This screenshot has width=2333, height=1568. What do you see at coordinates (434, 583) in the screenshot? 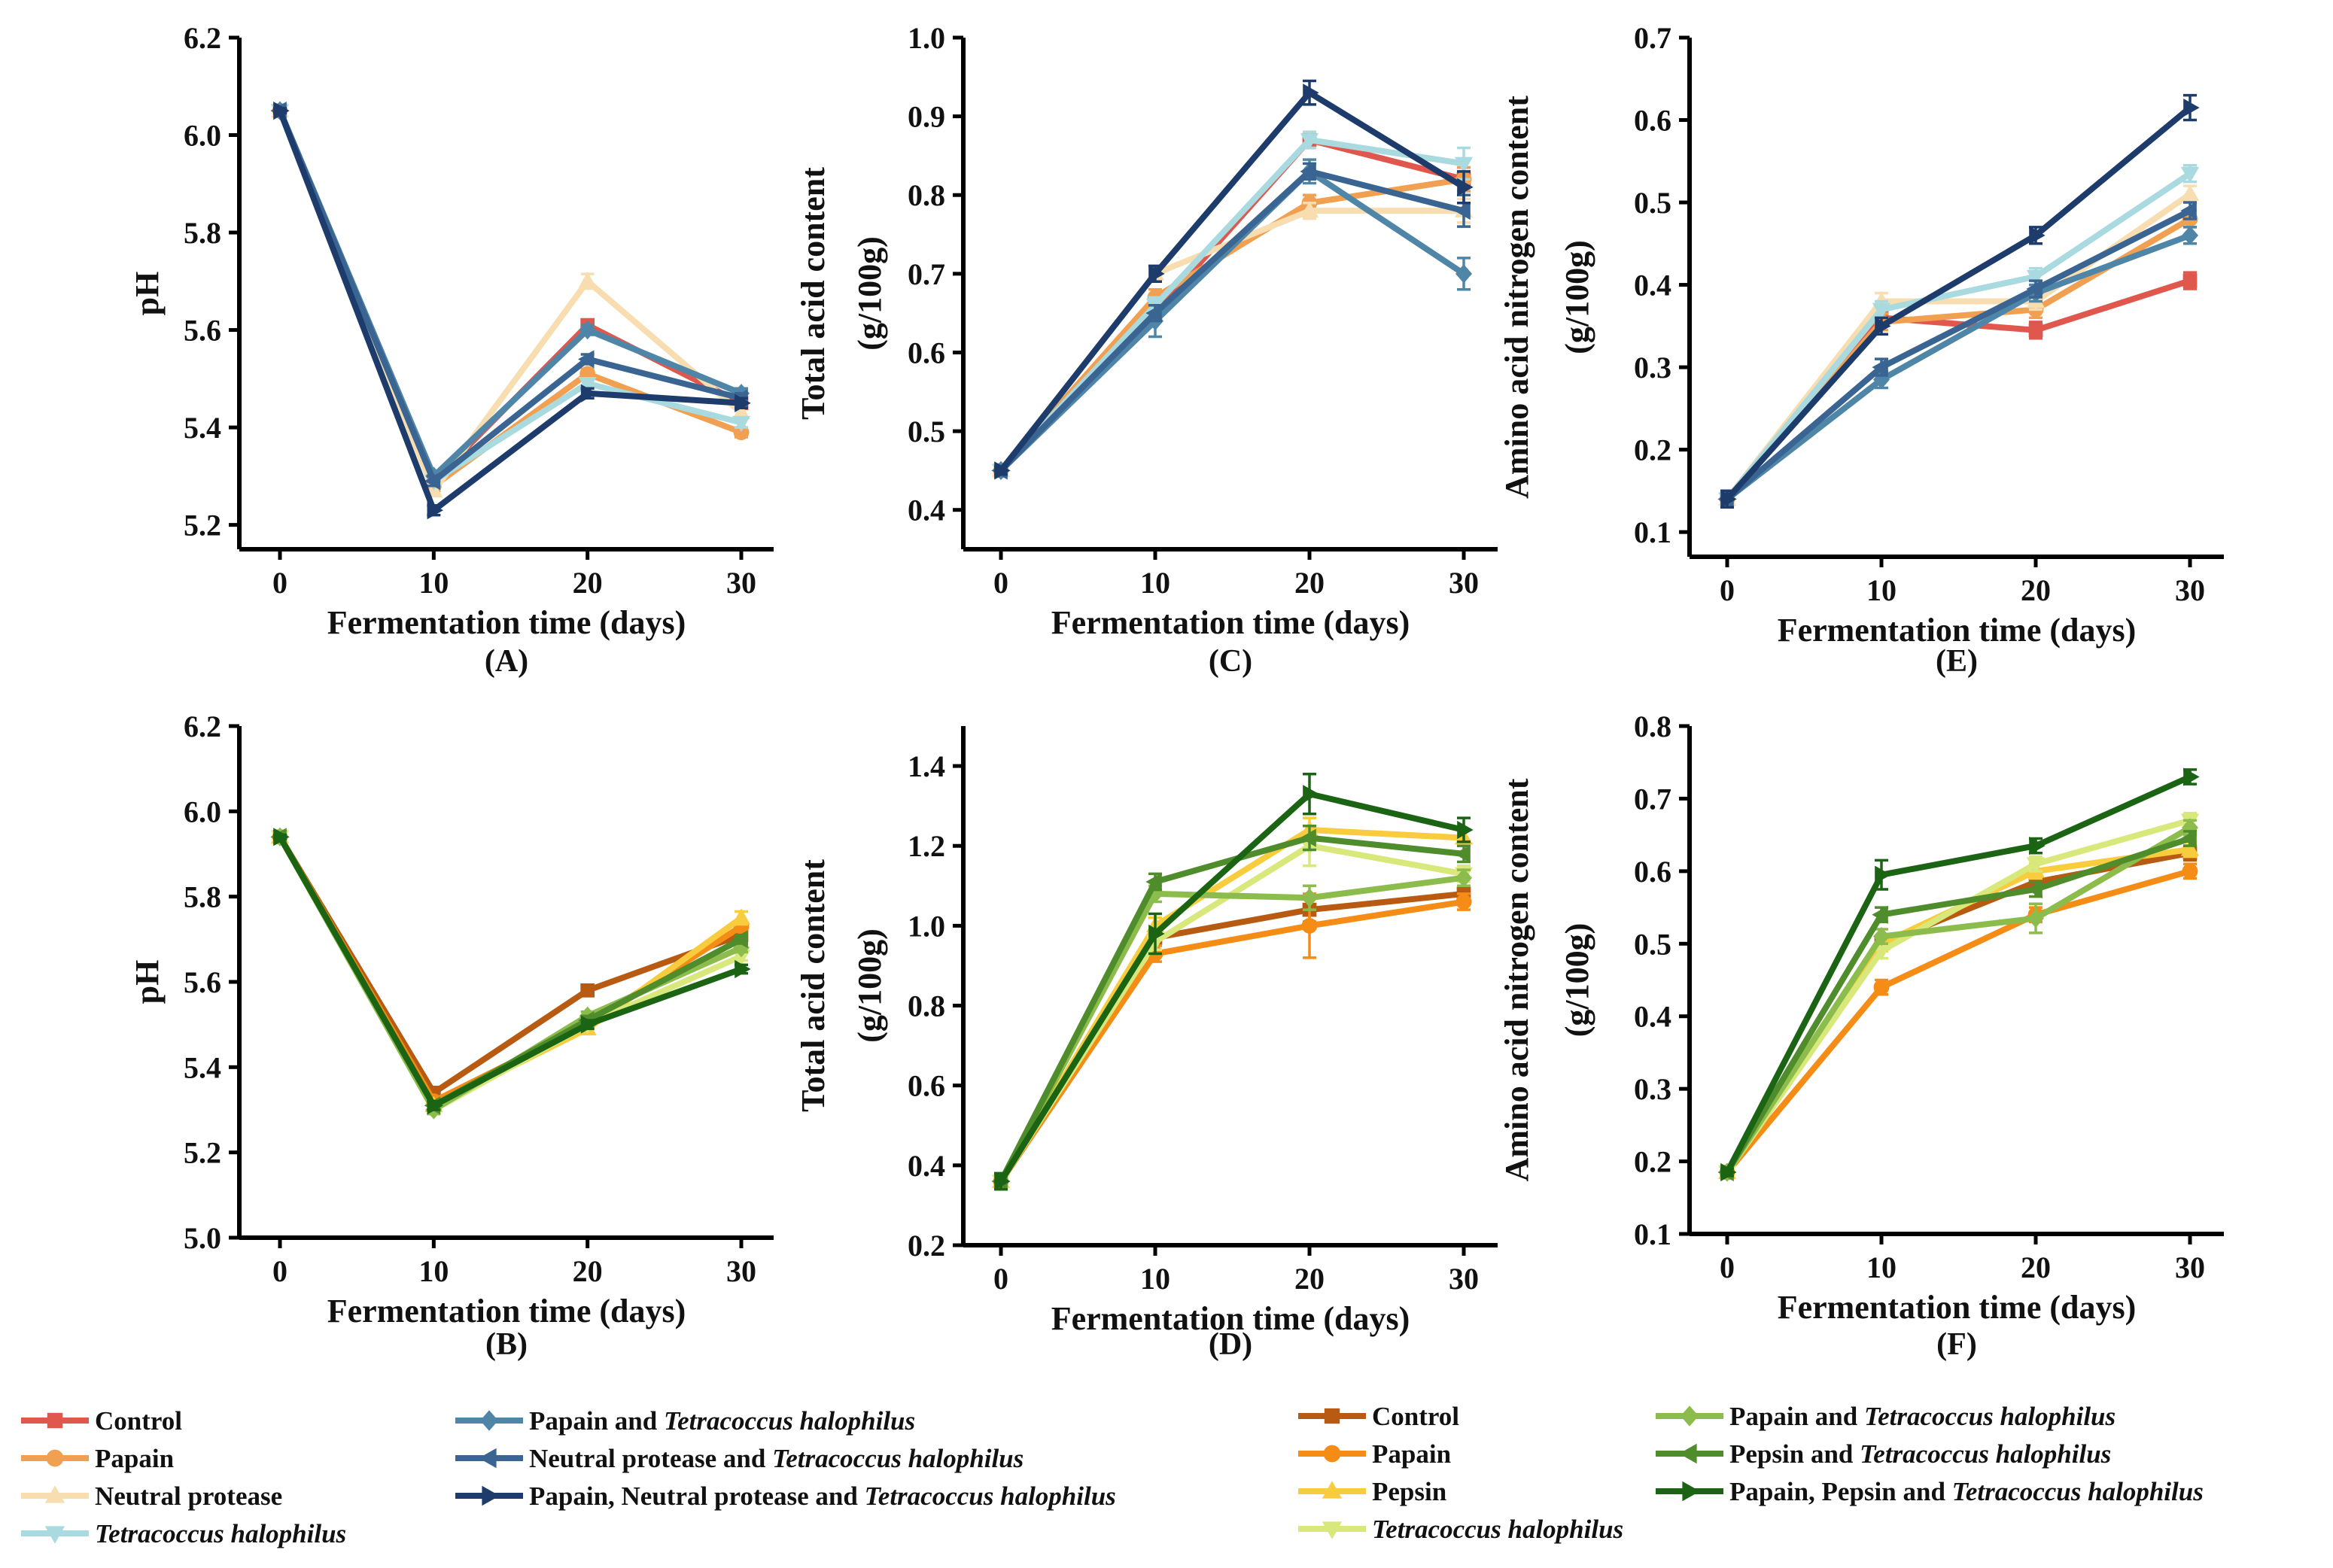
I see `x-tick-label: 10` at bounding box center [434, 583].